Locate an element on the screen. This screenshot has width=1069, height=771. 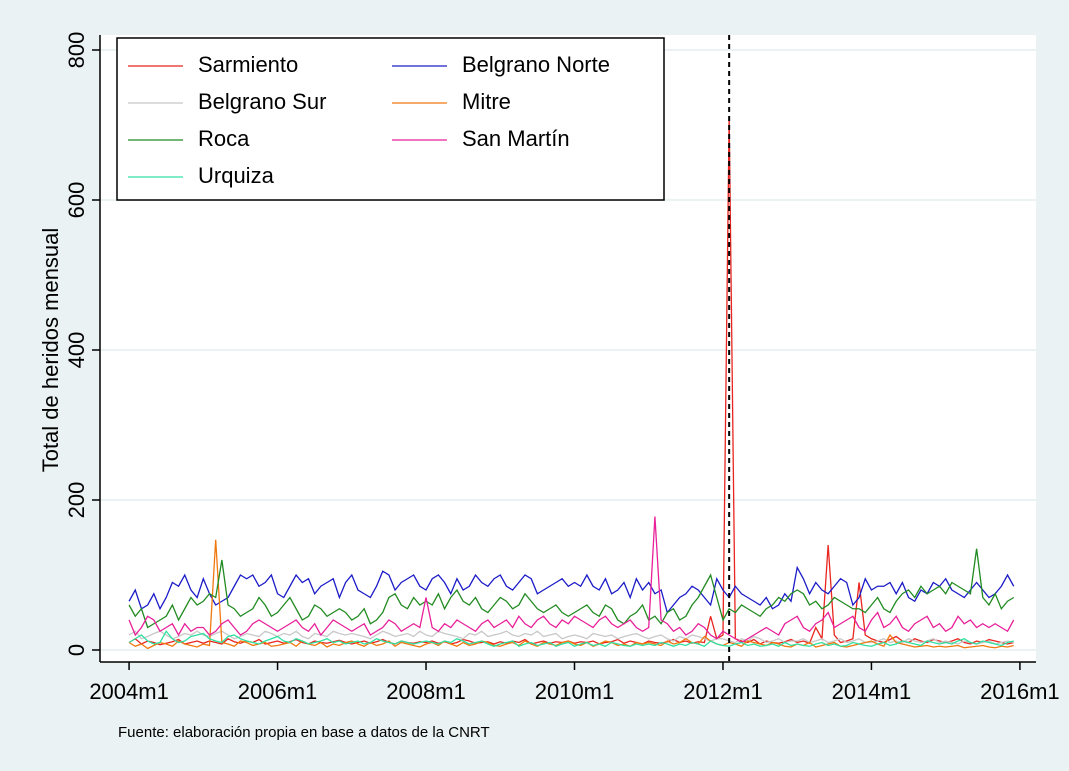
legend-label: Mitre is located at coordinates (486, 101).